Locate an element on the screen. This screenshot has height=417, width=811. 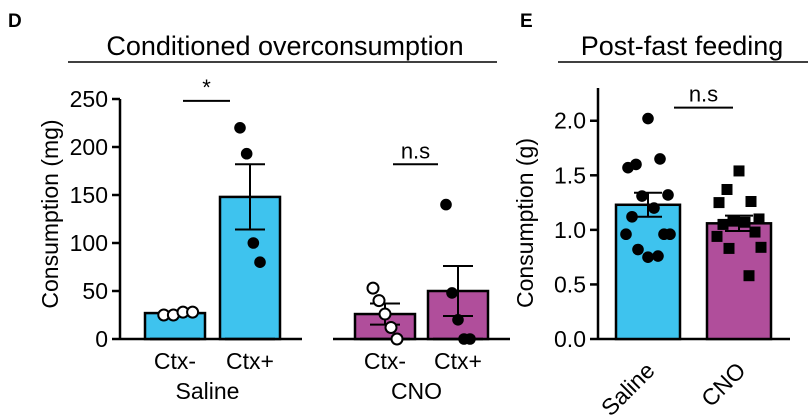
panel-d-y-tick-label: 0 is located at coordinates (101, 339).